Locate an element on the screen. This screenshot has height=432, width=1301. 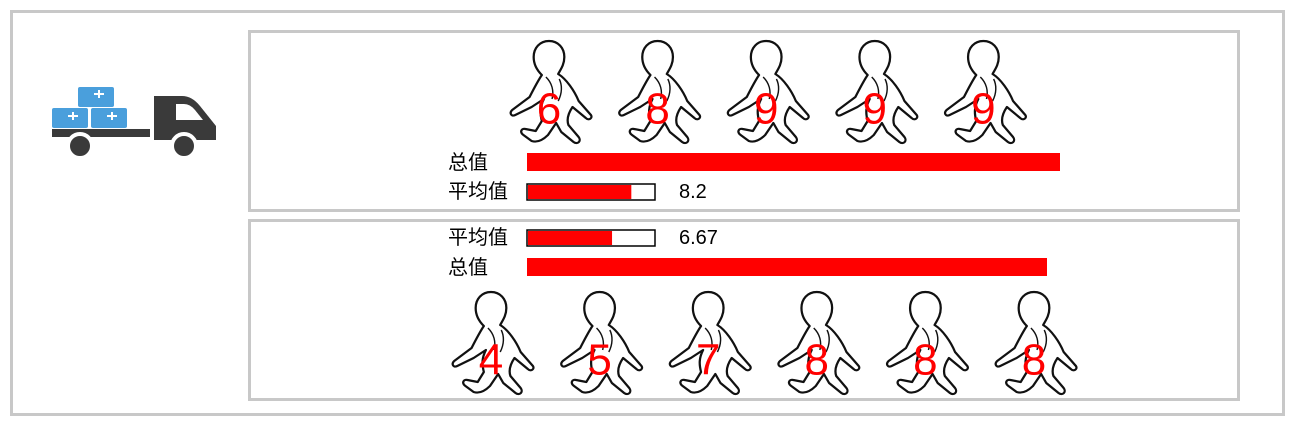
average-value: 8.2 is located at coordinates (693, 192).